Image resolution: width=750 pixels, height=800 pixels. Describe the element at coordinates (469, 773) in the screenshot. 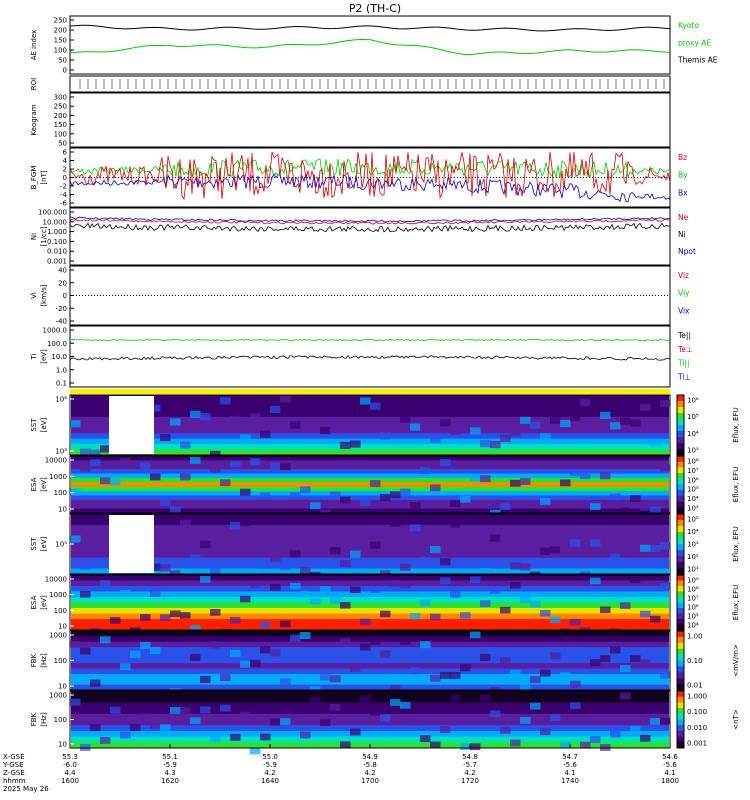

I see `xaxis-value: 4.2` at that location.